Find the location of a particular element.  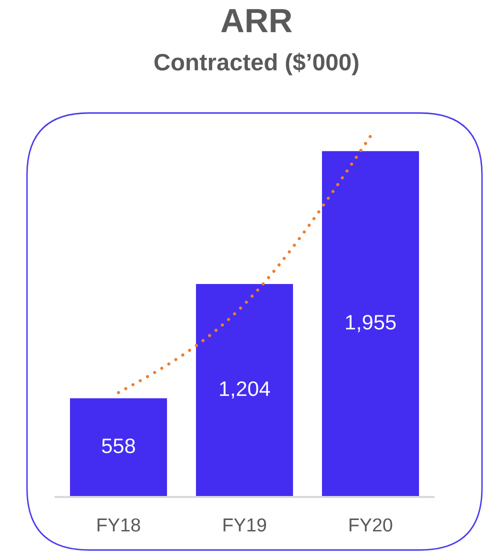

data-label: 1,955 is located at coordinates (371, 323).